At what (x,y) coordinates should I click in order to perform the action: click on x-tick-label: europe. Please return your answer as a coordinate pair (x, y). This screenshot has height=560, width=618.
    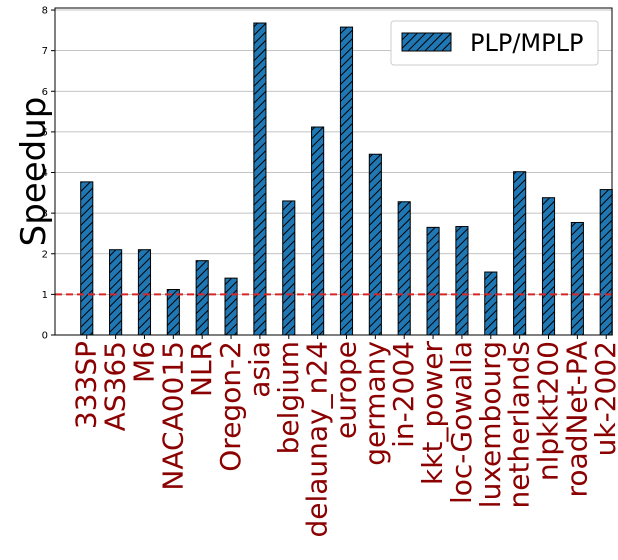
    Looking at the image, I should click on (345, 390).